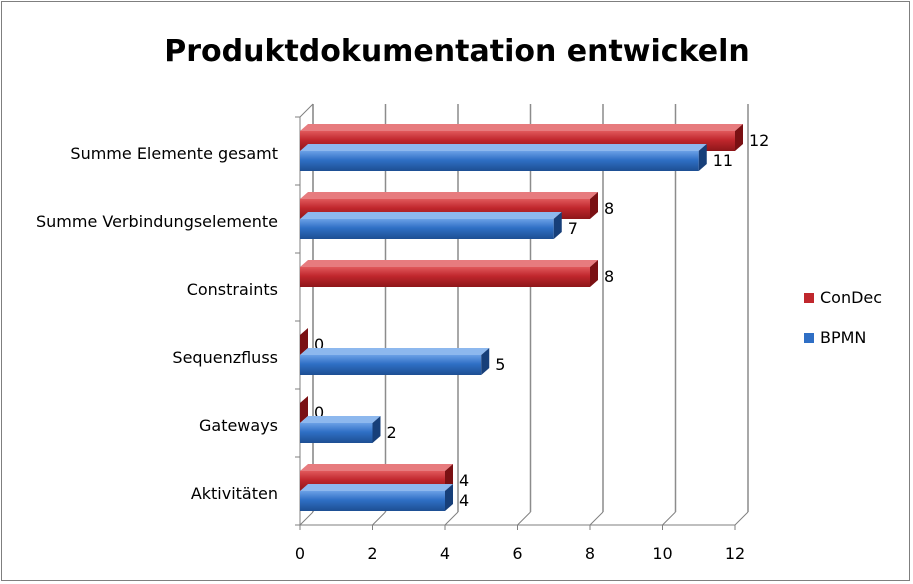  Describe the element at coordinates (300, 553) in the screenshot. I see `x-tick-label: 0` at that location.